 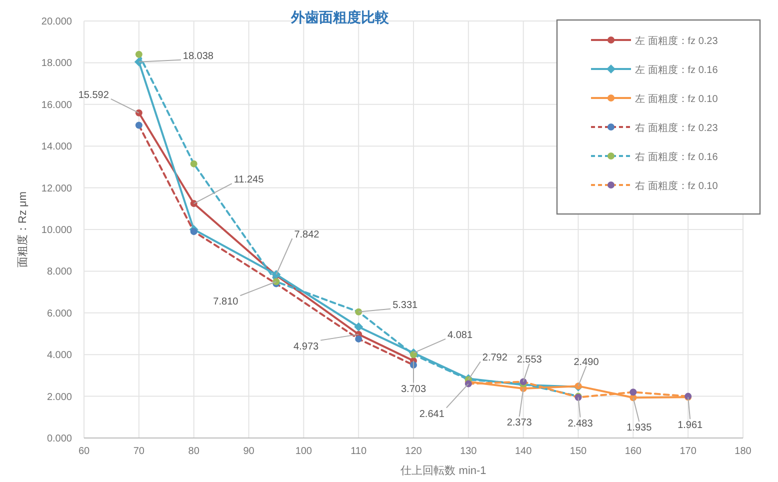 What do you see at coordinates (495, 358) in the screenshot?
I see `annotation: 2.792` at bounding box center [495, 358].